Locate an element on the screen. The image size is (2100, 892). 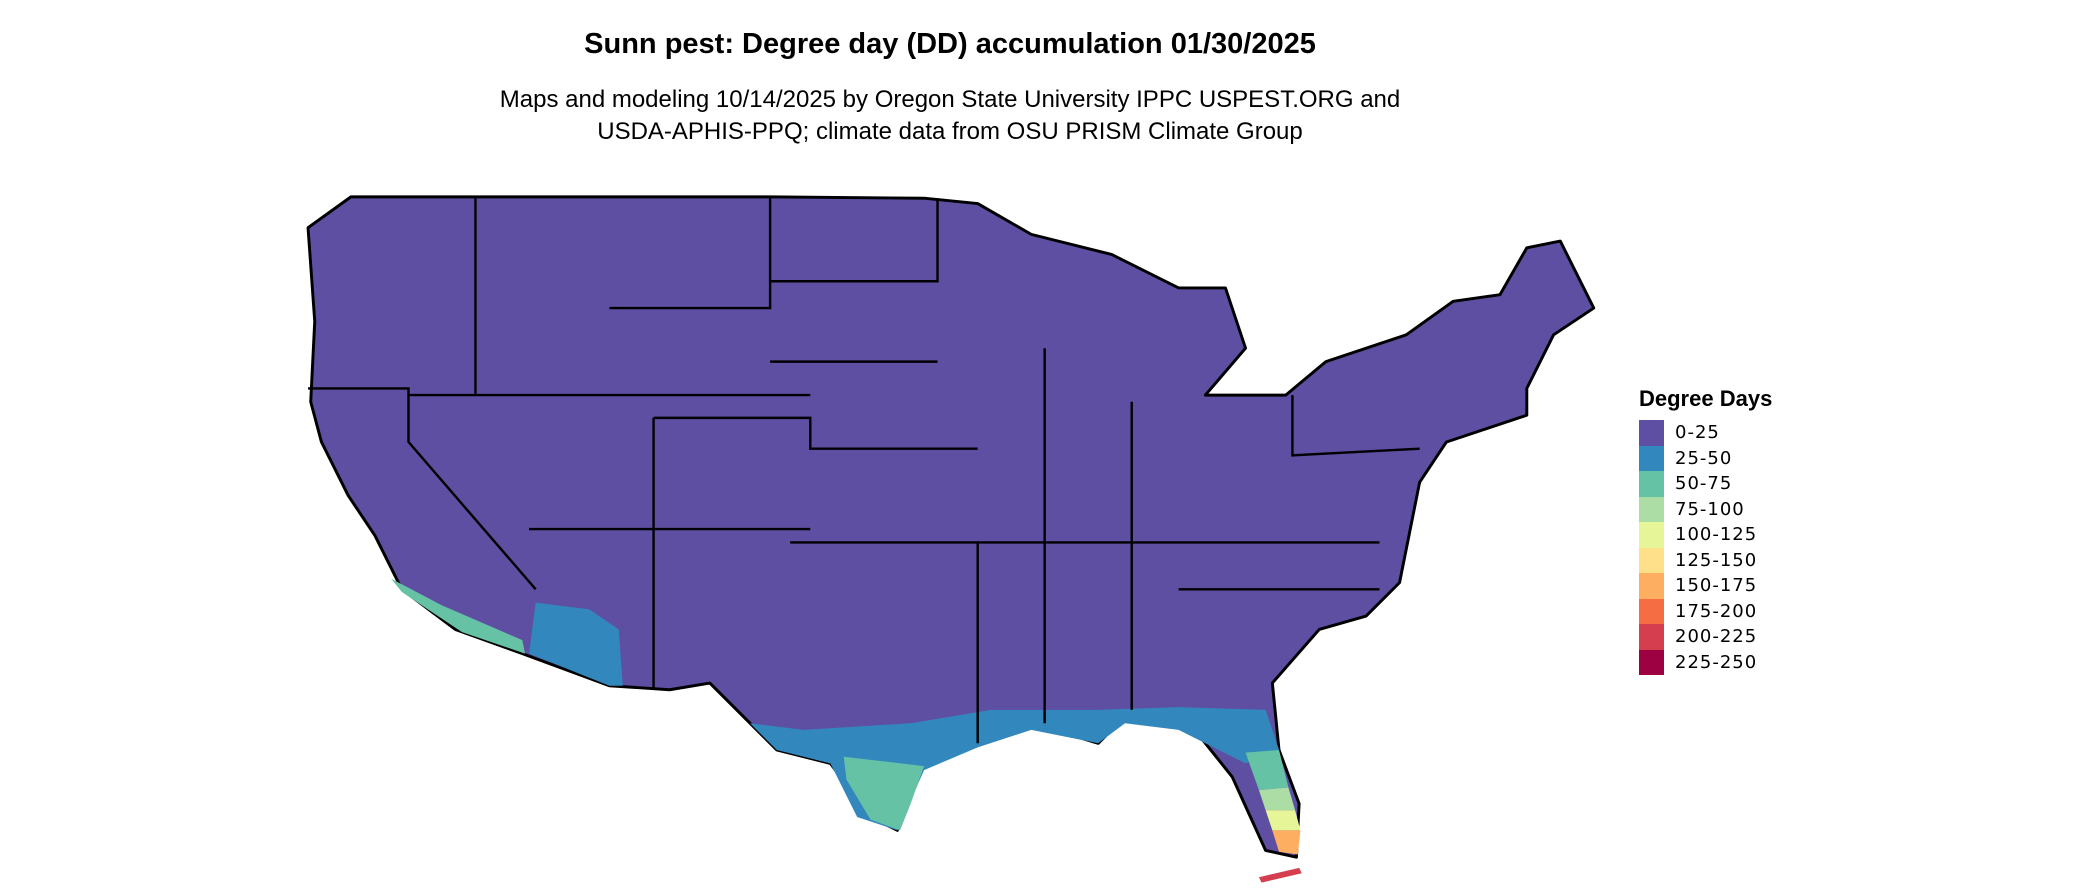
zone-150-175-florida is located at coordinates (1286, 842).